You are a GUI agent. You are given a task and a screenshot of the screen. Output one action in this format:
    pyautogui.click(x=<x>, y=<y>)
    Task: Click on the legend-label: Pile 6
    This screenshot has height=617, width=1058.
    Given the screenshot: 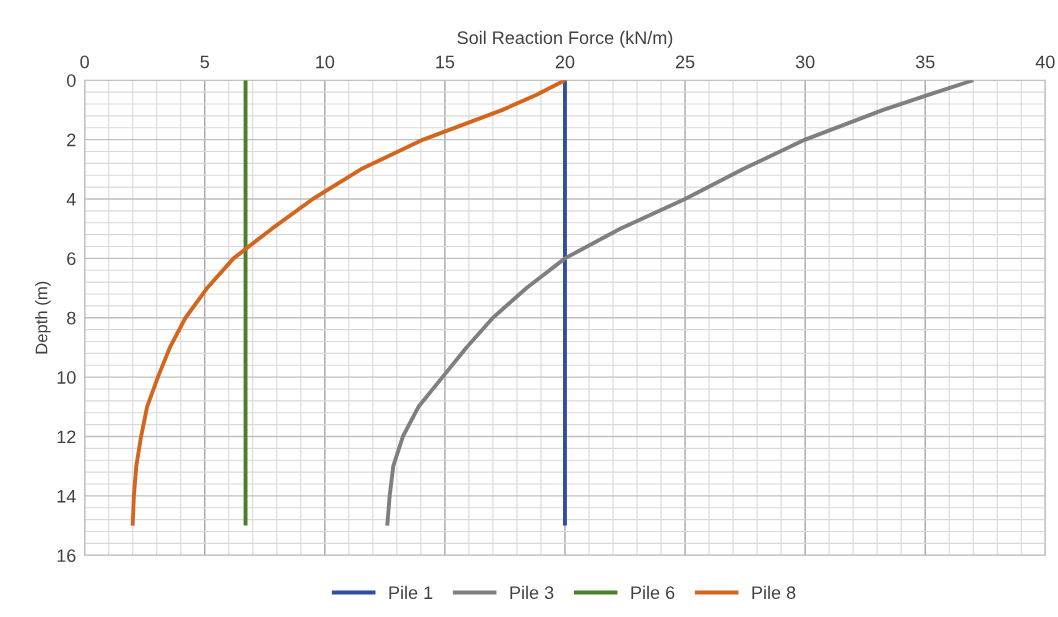 What is the action you would take?
    pyautogui.click(x=653, y=592)
    